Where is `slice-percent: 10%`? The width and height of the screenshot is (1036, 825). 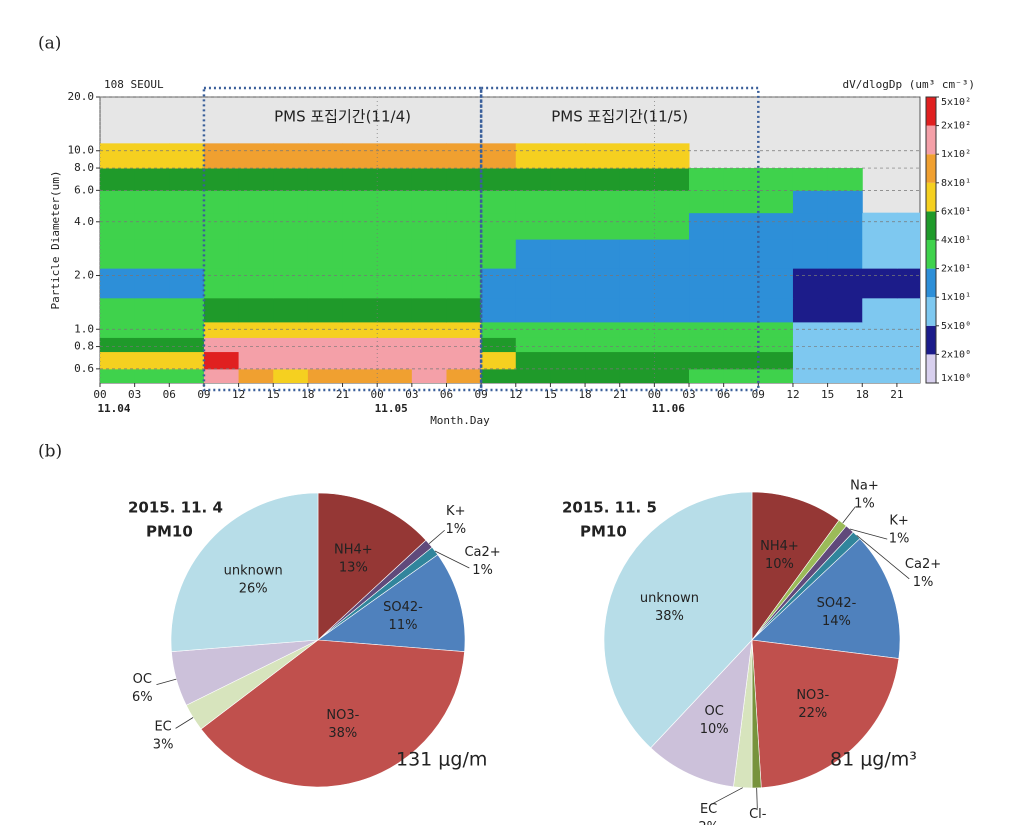
slice-percent: 10% is located at coordinates (714, 729).